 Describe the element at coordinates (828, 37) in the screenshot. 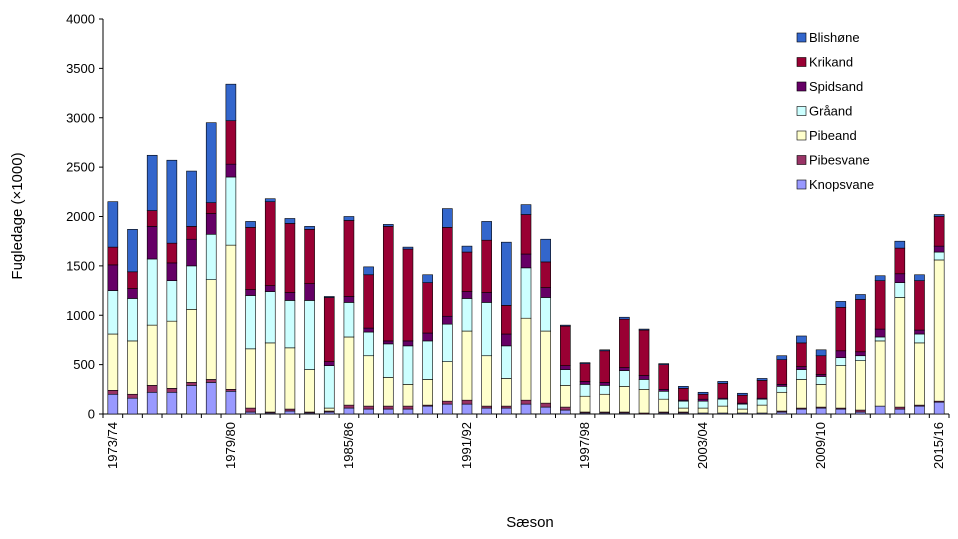

I see `legend-item: Blishøne` at that location.